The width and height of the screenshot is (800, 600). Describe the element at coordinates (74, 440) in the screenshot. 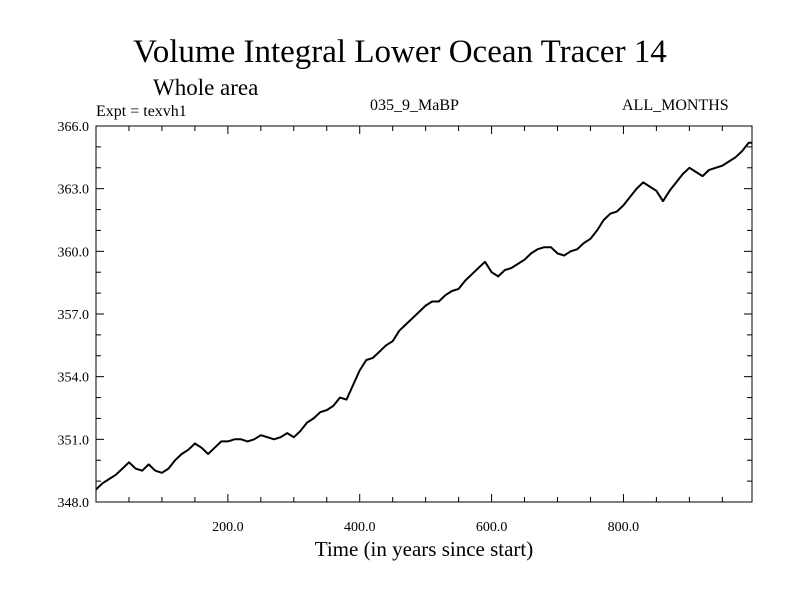

I see `y-tick-label: 351.0` at that location.